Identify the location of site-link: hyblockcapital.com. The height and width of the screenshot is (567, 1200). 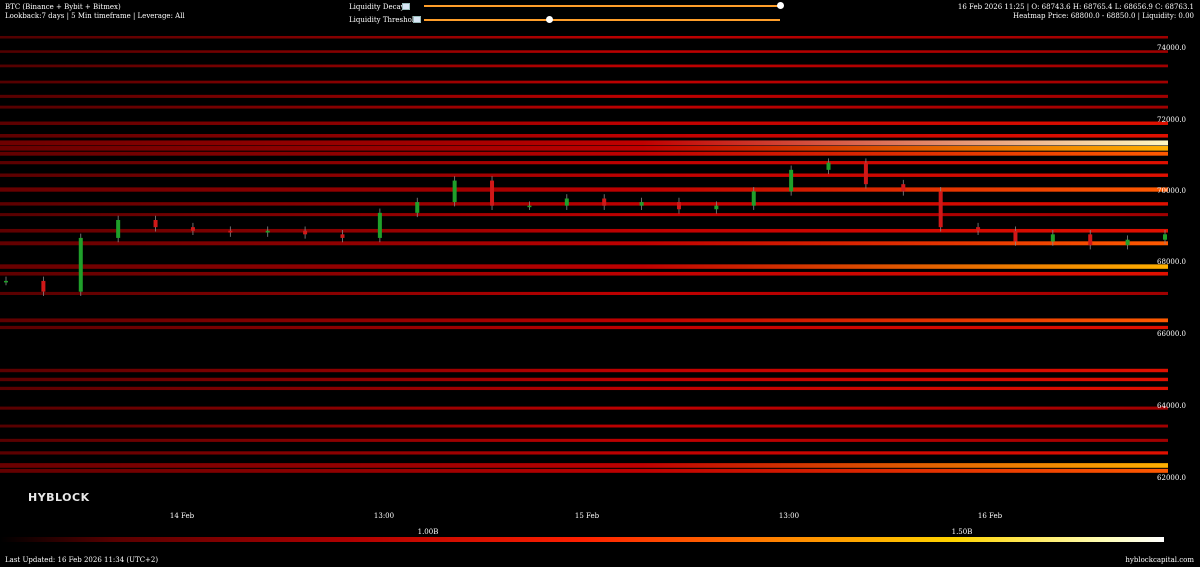
(1159, 560).